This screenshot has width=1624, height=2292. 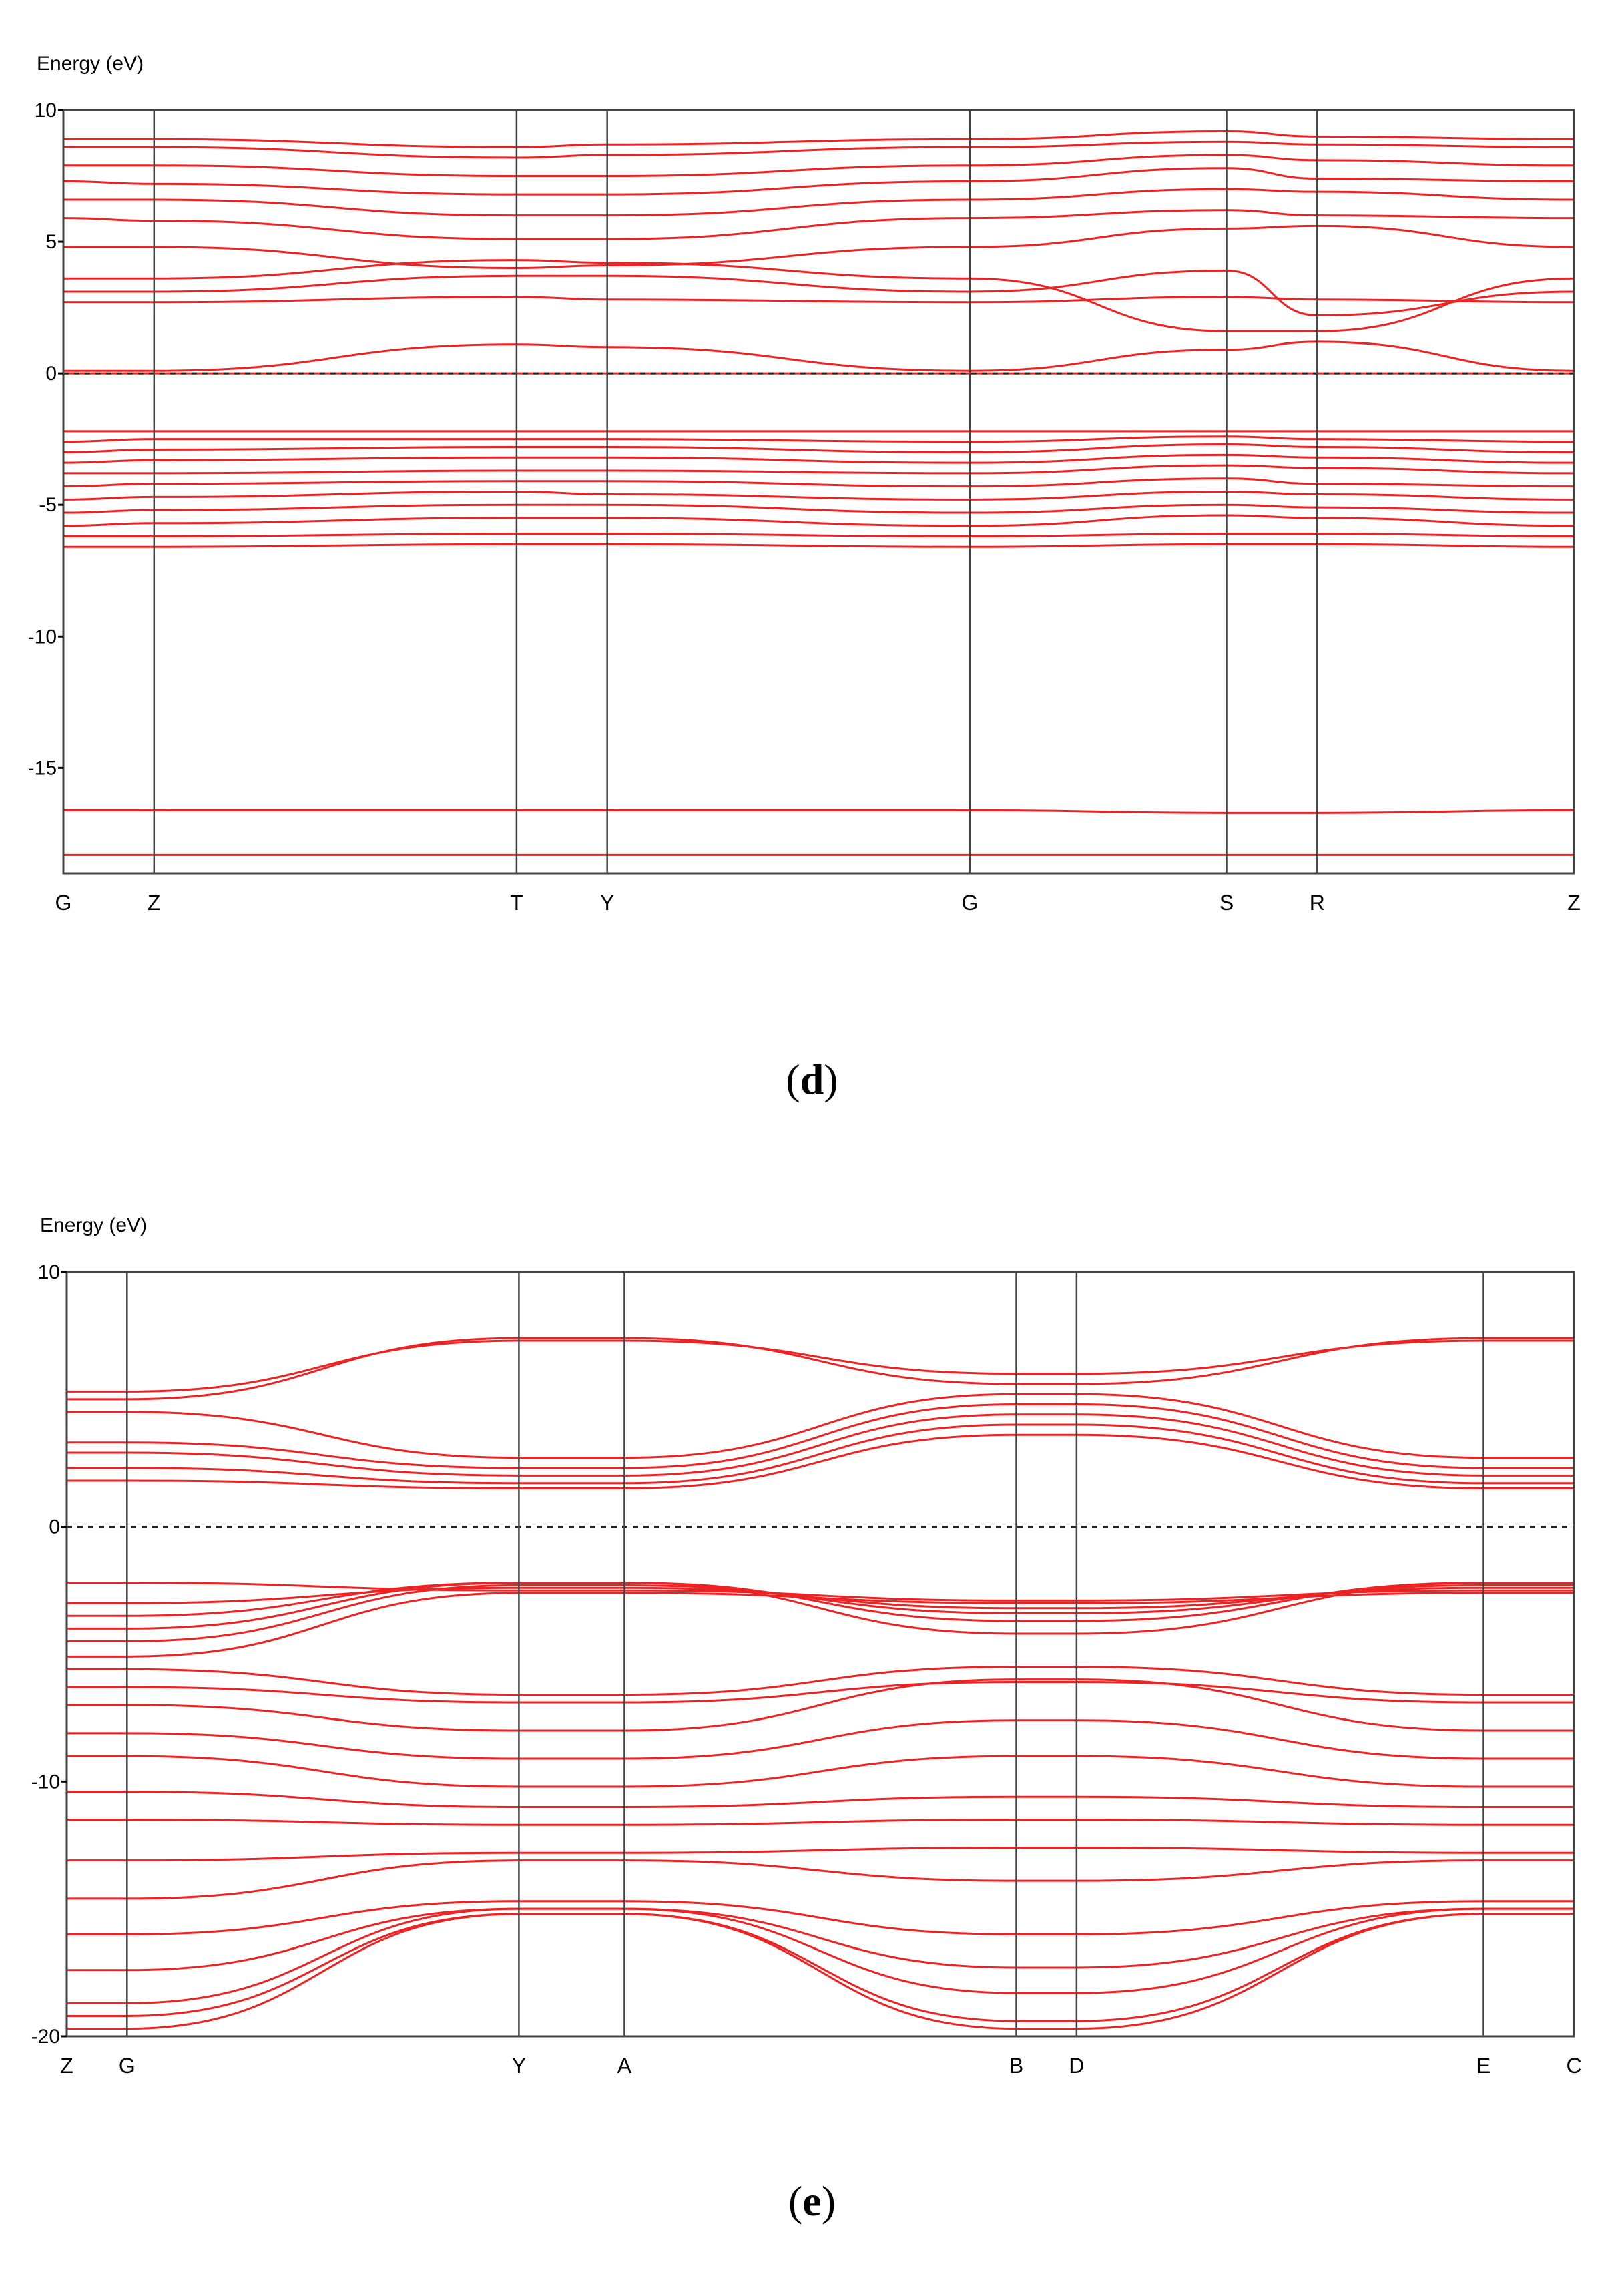 What do you see at coordinates (45, 1782) in the screenshot?
I see `y-tick-label-3: -10` at bounding box center [45, 1782].